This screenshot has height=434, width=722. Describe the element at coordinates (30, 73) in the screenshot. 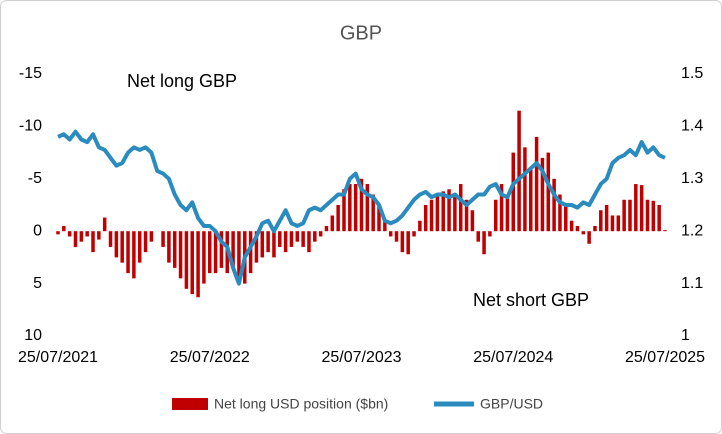

I see `y-tick-label: -15` at that location.